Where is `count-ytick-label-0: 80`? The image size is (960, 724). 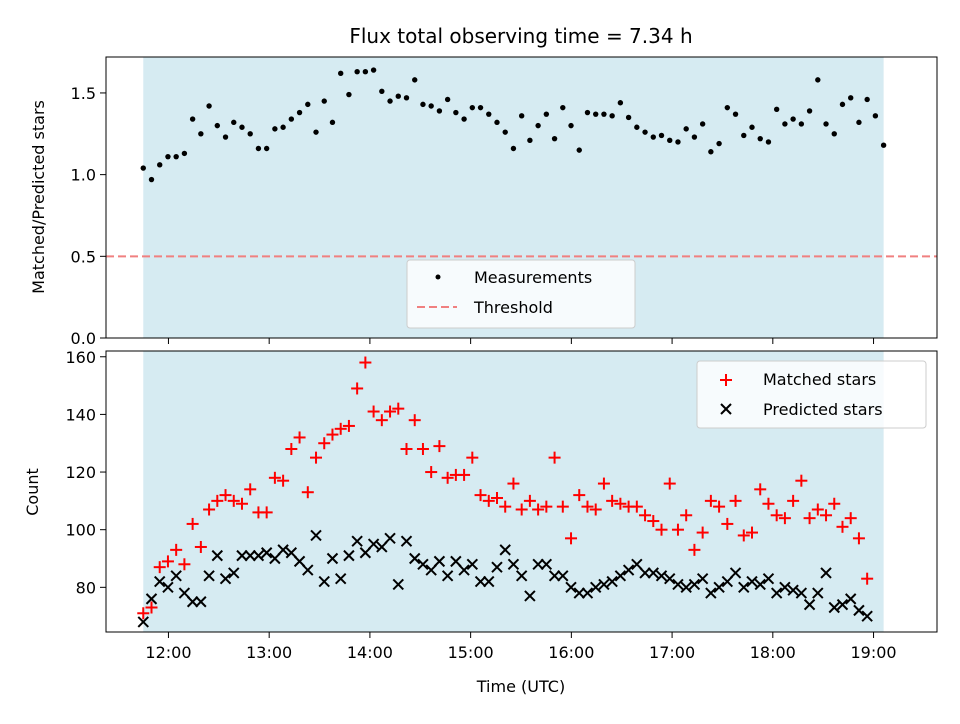
count-ytick-label-0: 80 is located at coordinates (86, 587).